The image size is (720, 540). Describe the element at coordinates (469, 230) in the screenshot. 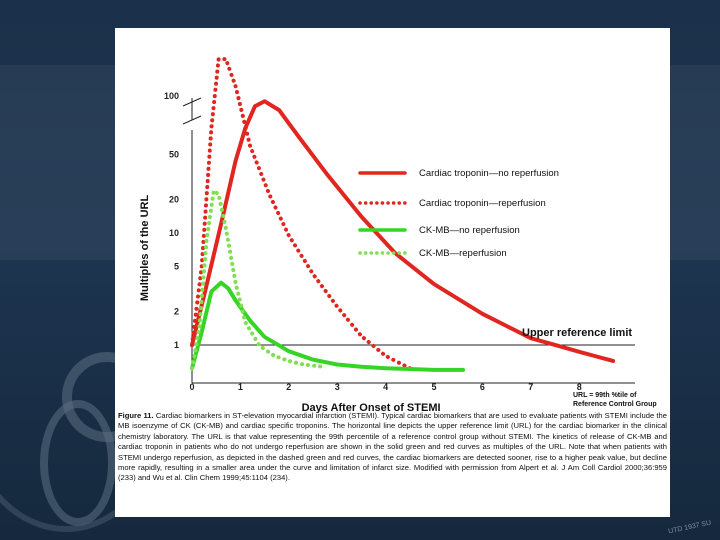

I see `legend-entry: CK-MB—no reperfusion` at that location.